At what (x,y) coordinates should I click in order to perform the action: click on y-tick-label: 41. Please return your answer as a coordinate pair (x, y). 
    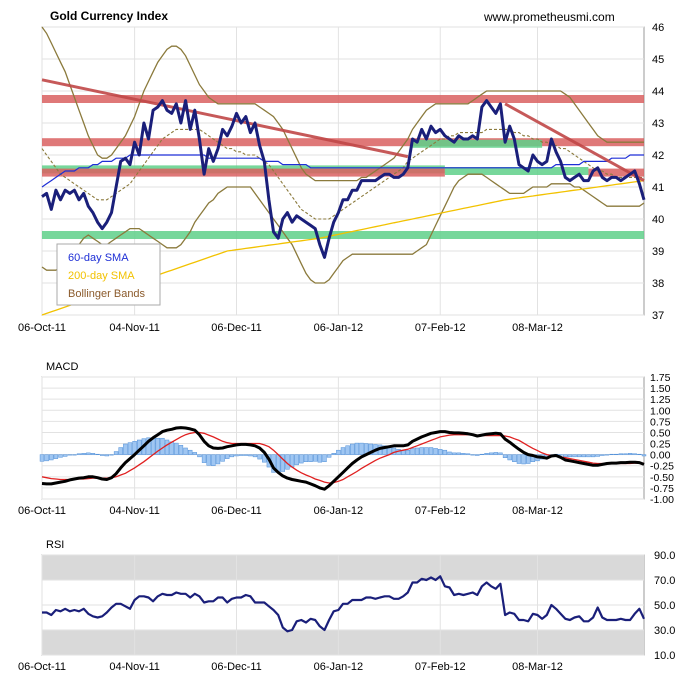
    Looking at the image, I should click on (658, 188).